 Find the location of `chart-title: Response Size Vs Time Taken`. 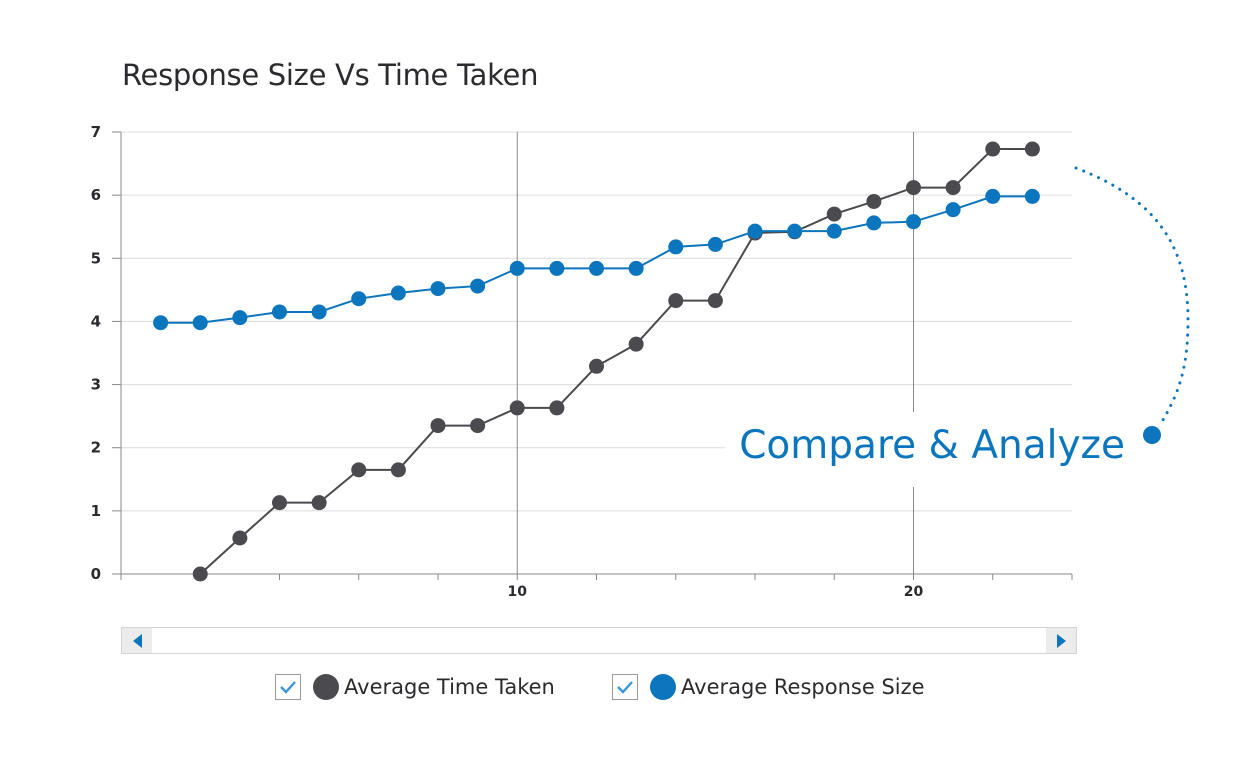

chart-title: Response Size Vs Time Taken is located at coordinates (330, 75).